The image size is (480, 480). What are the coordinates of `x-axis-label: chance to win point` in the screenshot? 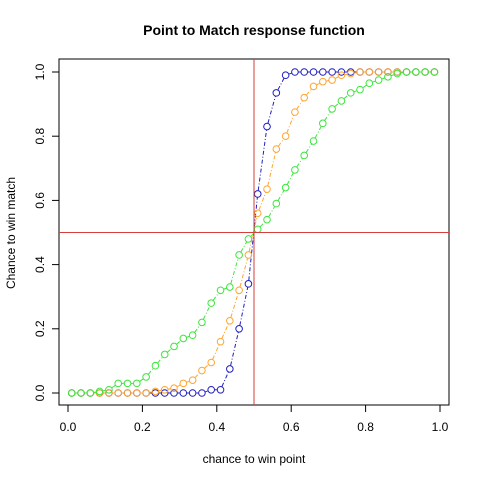 It's located at (254, 459).